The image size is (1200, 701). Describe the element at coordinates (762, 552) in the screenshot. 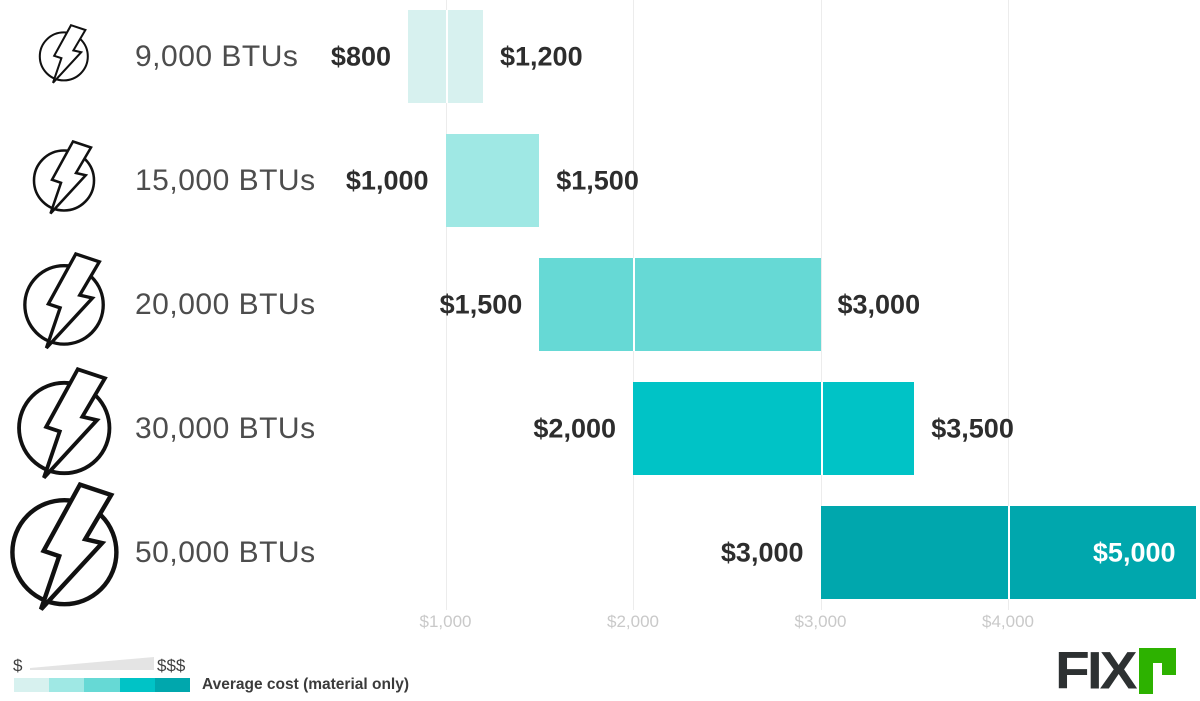

I see `min-price-label: $3,000` at that location.